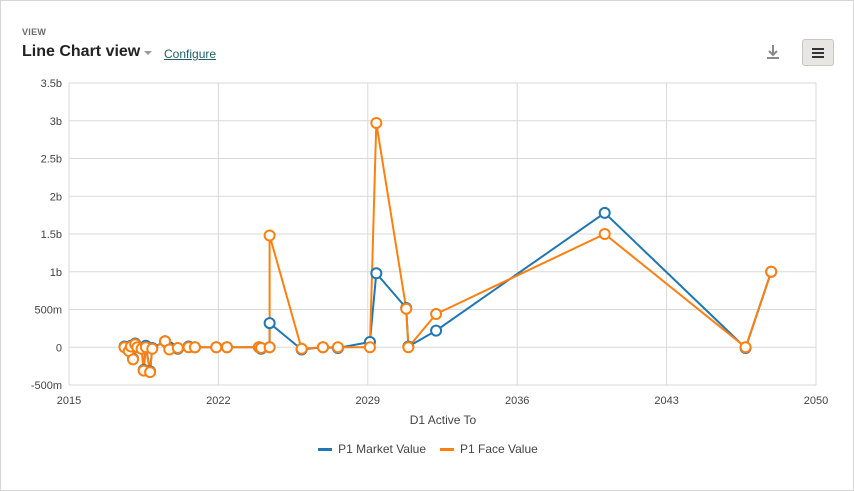 The height and width of the screenshot is (491, 854). I want to click on chart-menu-button, so click(818, 52).